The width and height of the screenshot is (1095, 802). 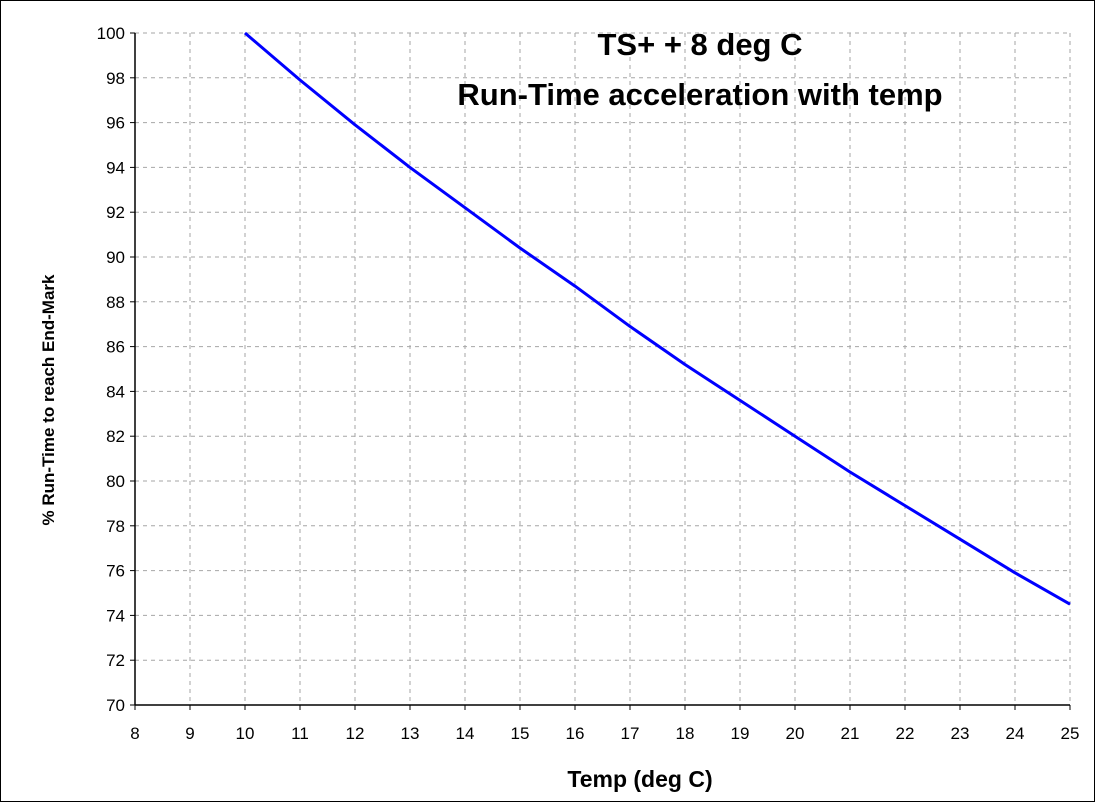 What do you see at coordinates (639, 779) in the screenshot?
I see `x-axis-title: Temp (deg C)` at bounding box center [639, 779].